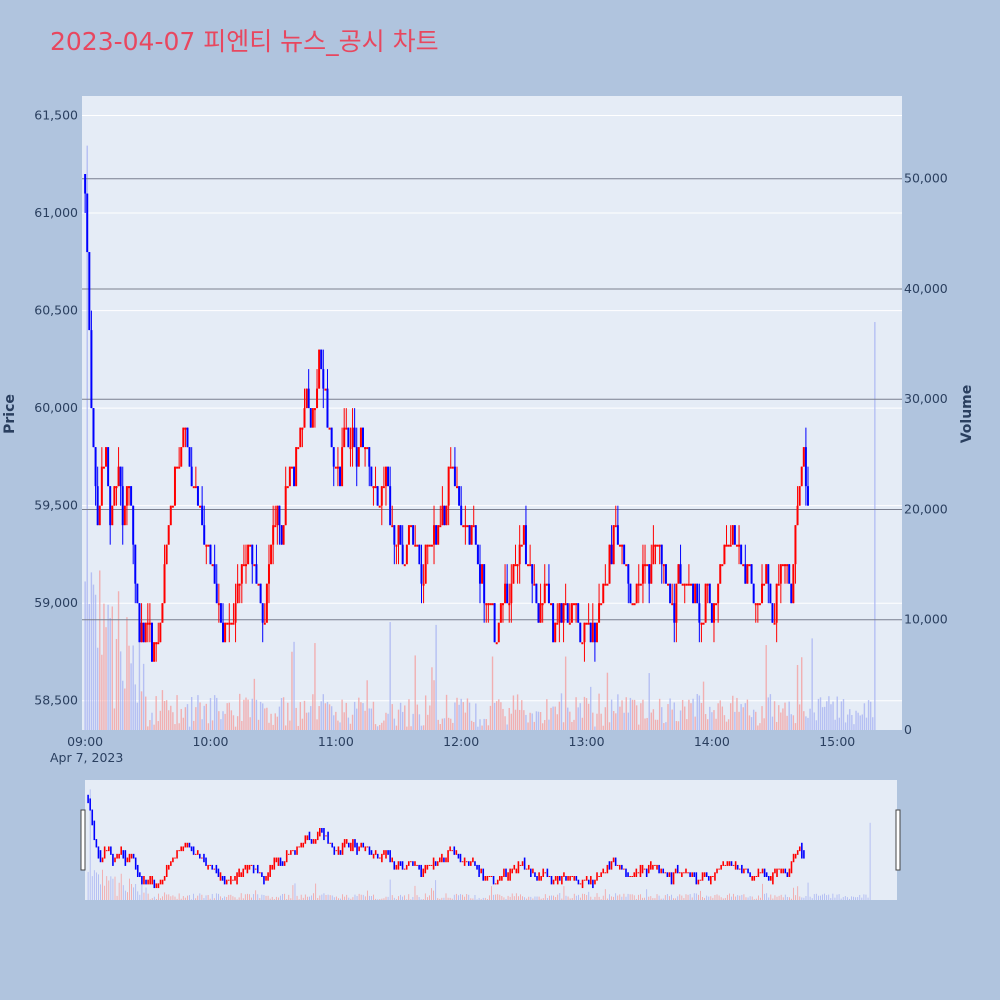 The width and height of the screenshot is (1000, 1000). What do you see at coordinates (56, 505) in the screenshot?
I see `price-tick-label: 59,500` at bounding box center [56, 505].